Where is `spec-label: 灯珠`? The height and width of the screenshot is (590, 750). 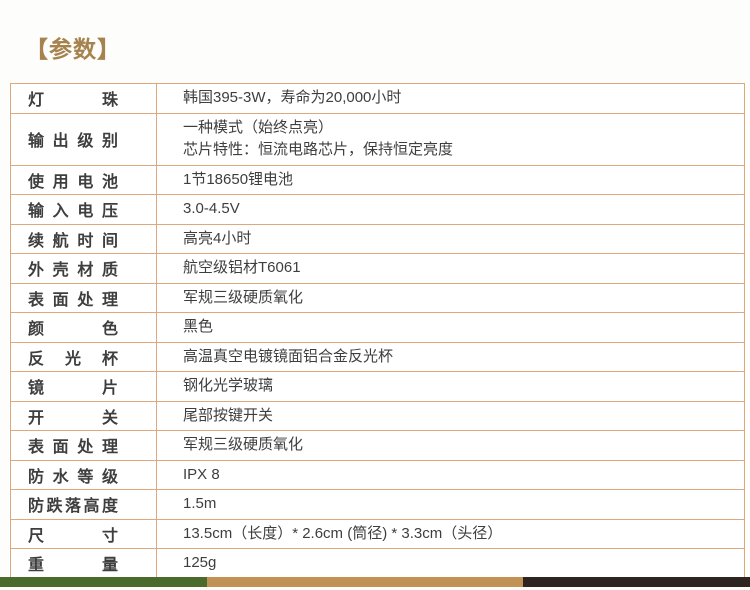
spec-label: 灯珠 is located at coordinates (83, 98).